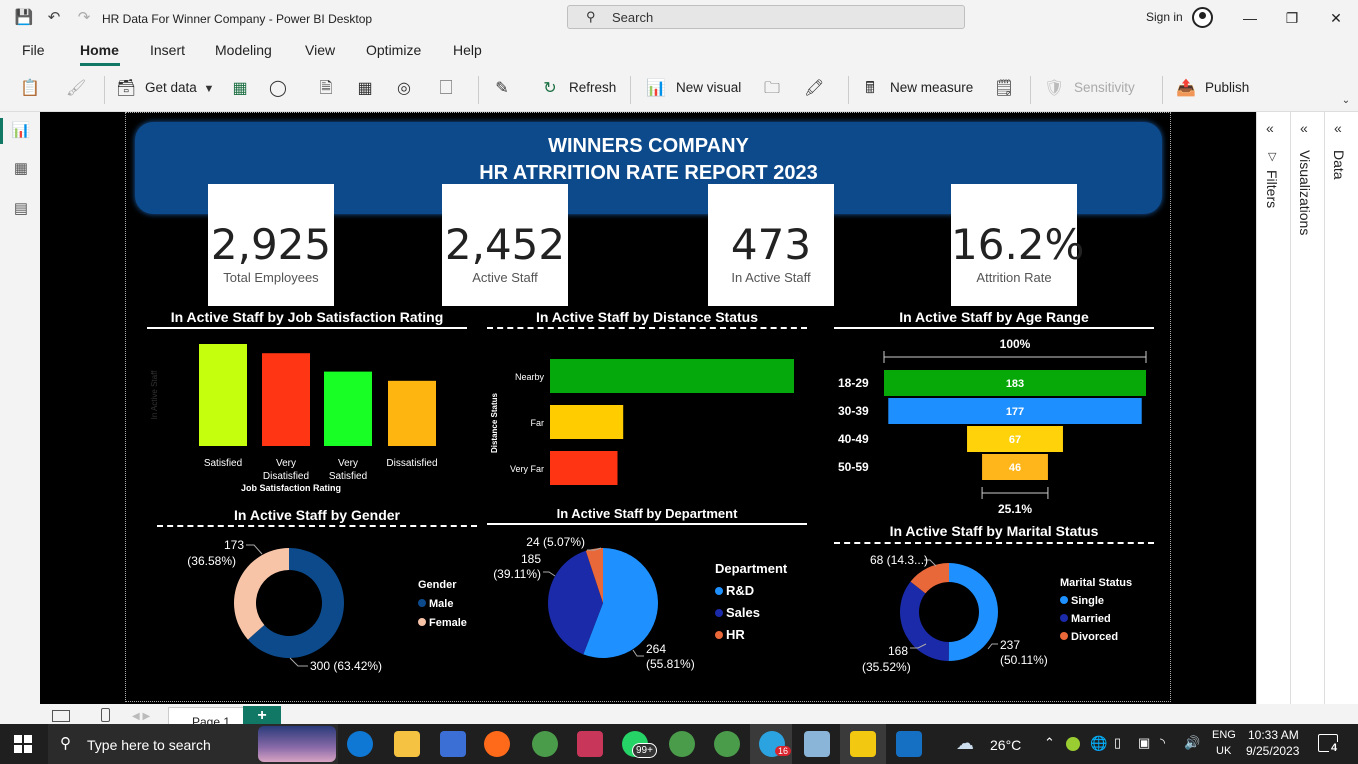 The image size is (1358, 764). Describe the element at coordinates (1144, 742) in the screenshot. I see `device-icon: ▣` at that location.